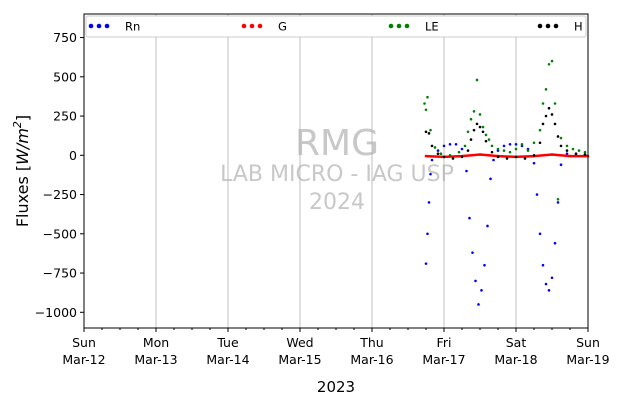  Describe the element at coordinates (65, 116) in the screenshot. I see `y-tick-label: 250` at that location.